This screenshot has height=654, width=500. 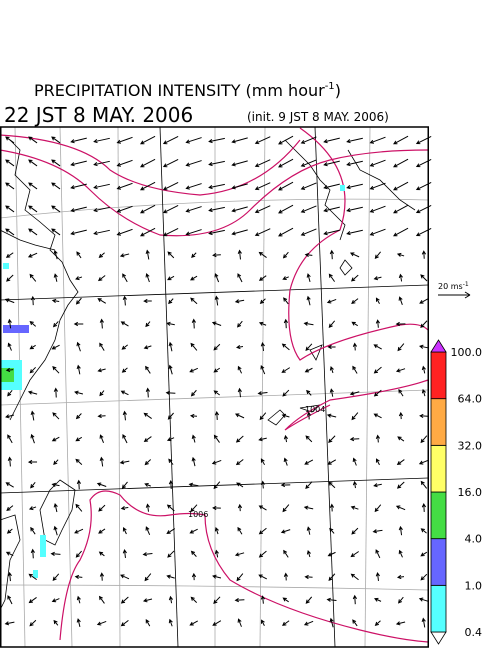 What do you see at coordinates (43, 546) in the screenshot?
I see `precip-patch` at bounding box center [43, 546].